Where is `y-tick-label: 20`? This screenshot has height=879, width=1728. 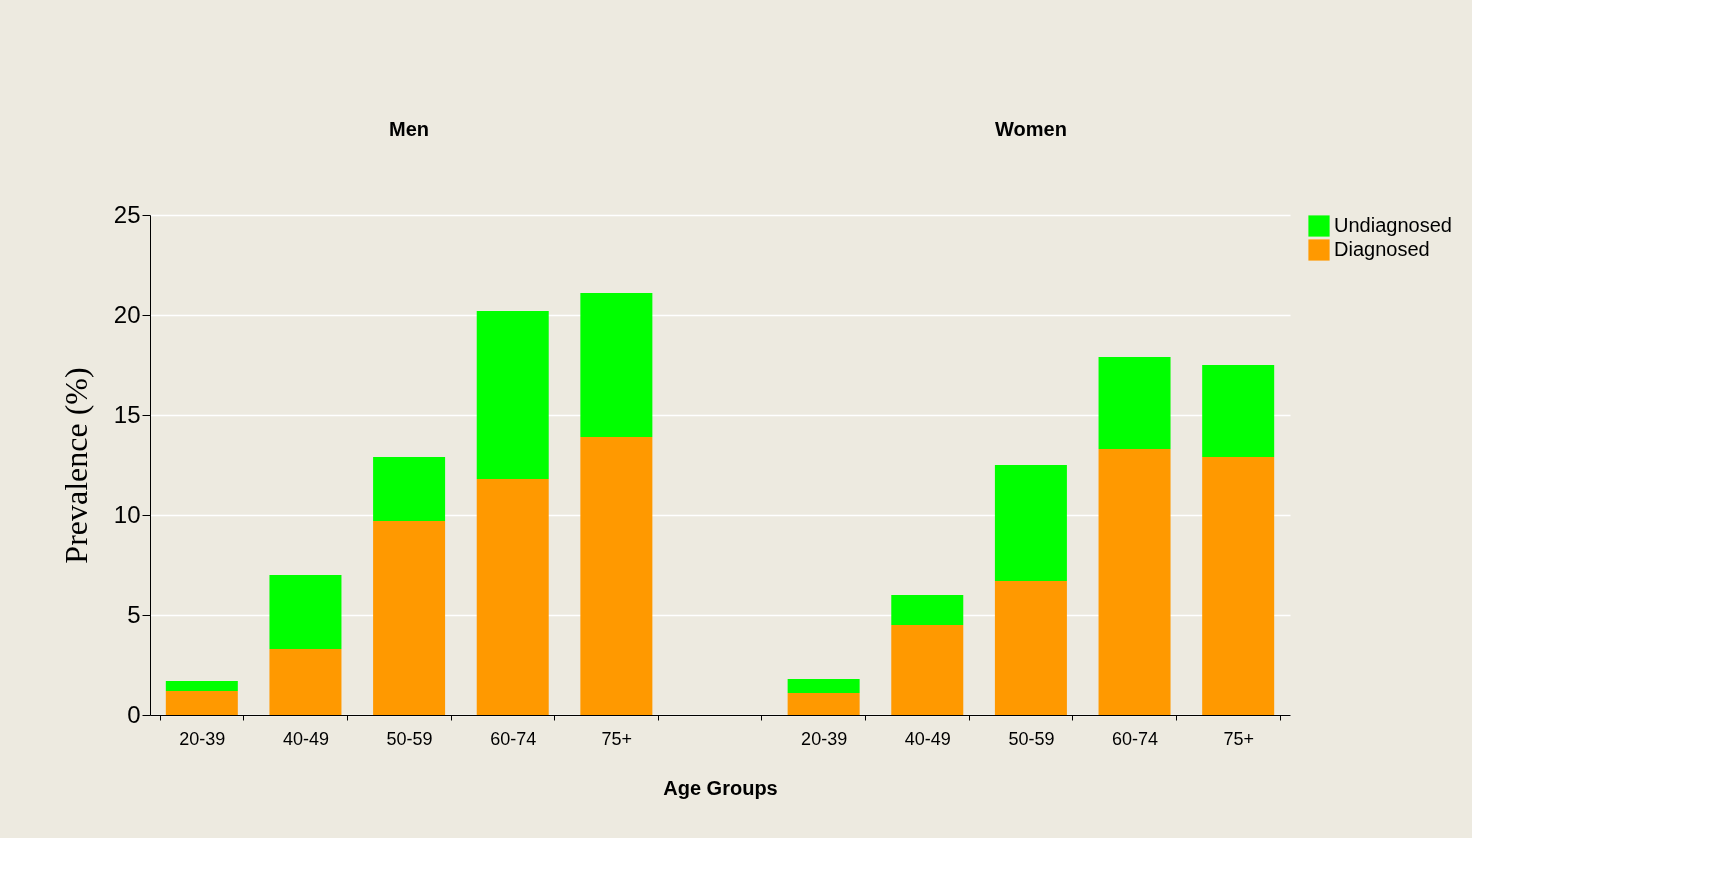 y-tick-label: 20 is located at coordinates (127, 314).